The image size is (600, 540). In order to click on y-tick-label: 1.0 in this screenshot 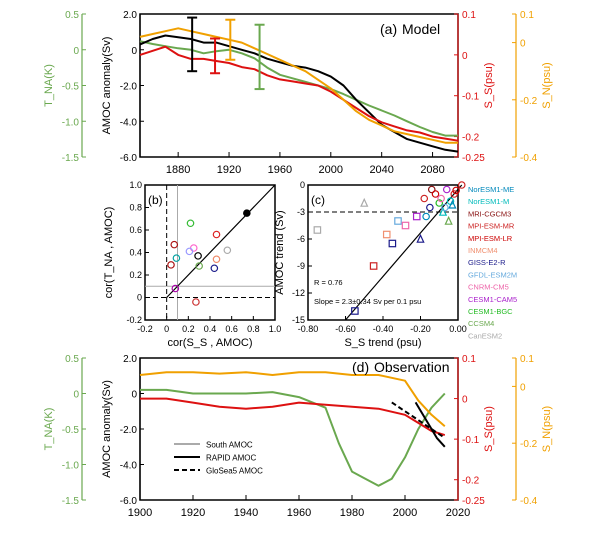, I will do `click(135, 185)`.